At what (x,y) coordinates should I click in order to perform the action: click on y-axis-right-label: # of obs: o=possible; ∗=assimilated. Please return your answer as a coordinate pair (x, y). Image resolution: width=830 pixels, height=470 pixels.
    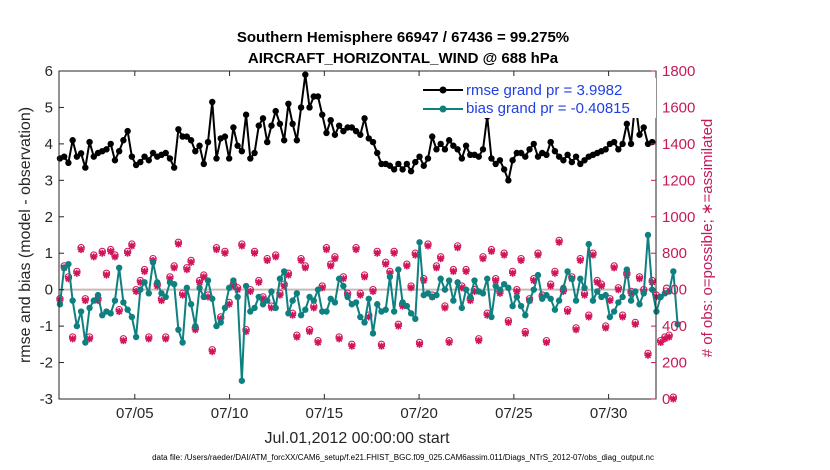
    Looking at the image, I should click on (707, 238).